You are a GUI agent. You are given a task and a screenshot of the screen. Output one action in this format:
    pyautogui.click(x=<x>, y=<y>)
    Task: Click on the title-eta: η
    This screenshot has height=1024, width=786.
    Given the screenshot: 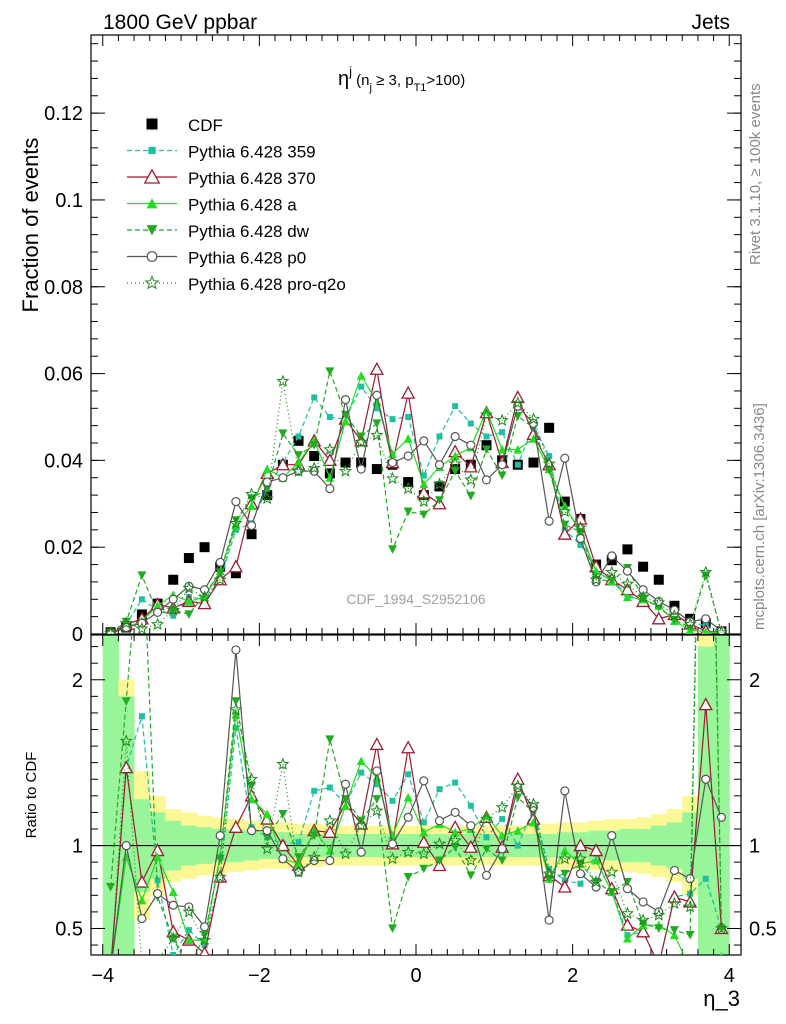 What is the action you would take?
    pyautogui.click(x=343, y=79)
    